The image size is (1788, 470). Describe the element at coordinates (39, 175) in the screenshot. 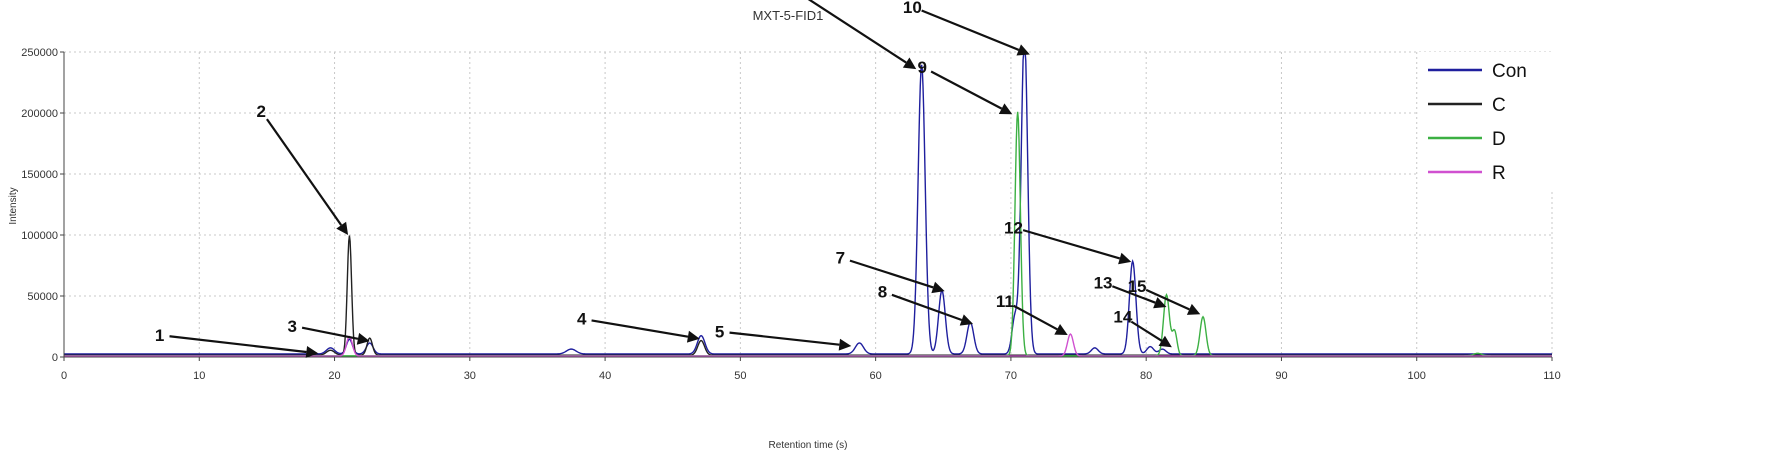

I see `y-tick-label: 150000` at that location.